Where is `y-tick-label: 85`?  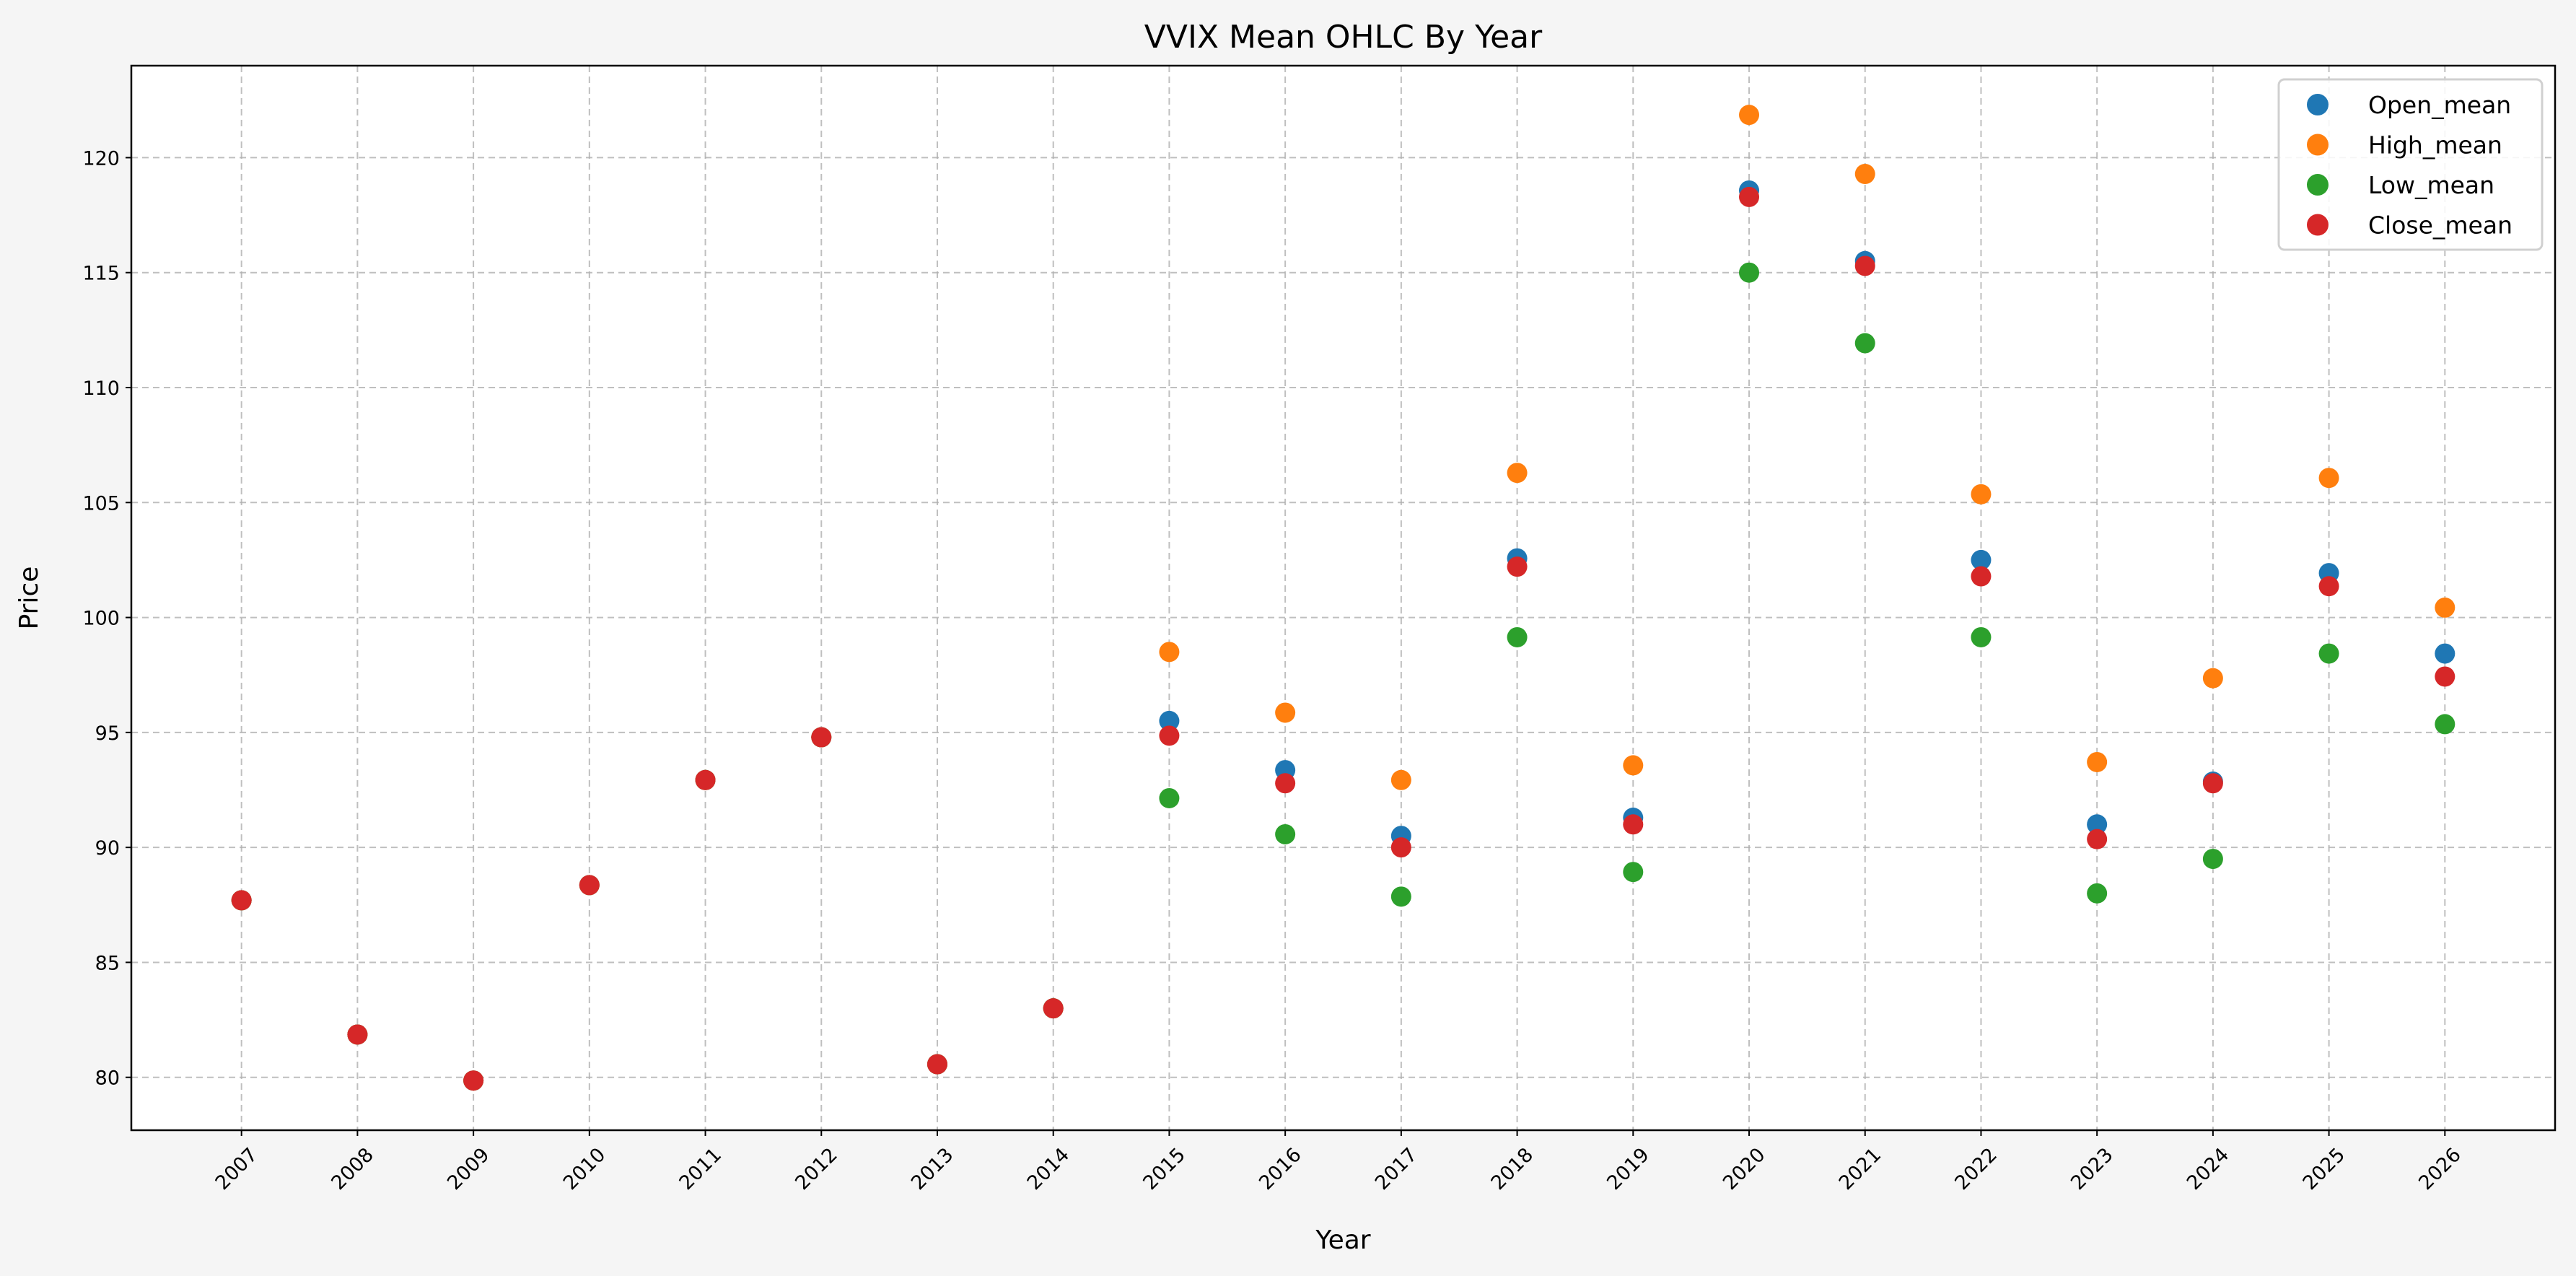
y-tick-label: 85 is located at coordinates (107, 963).